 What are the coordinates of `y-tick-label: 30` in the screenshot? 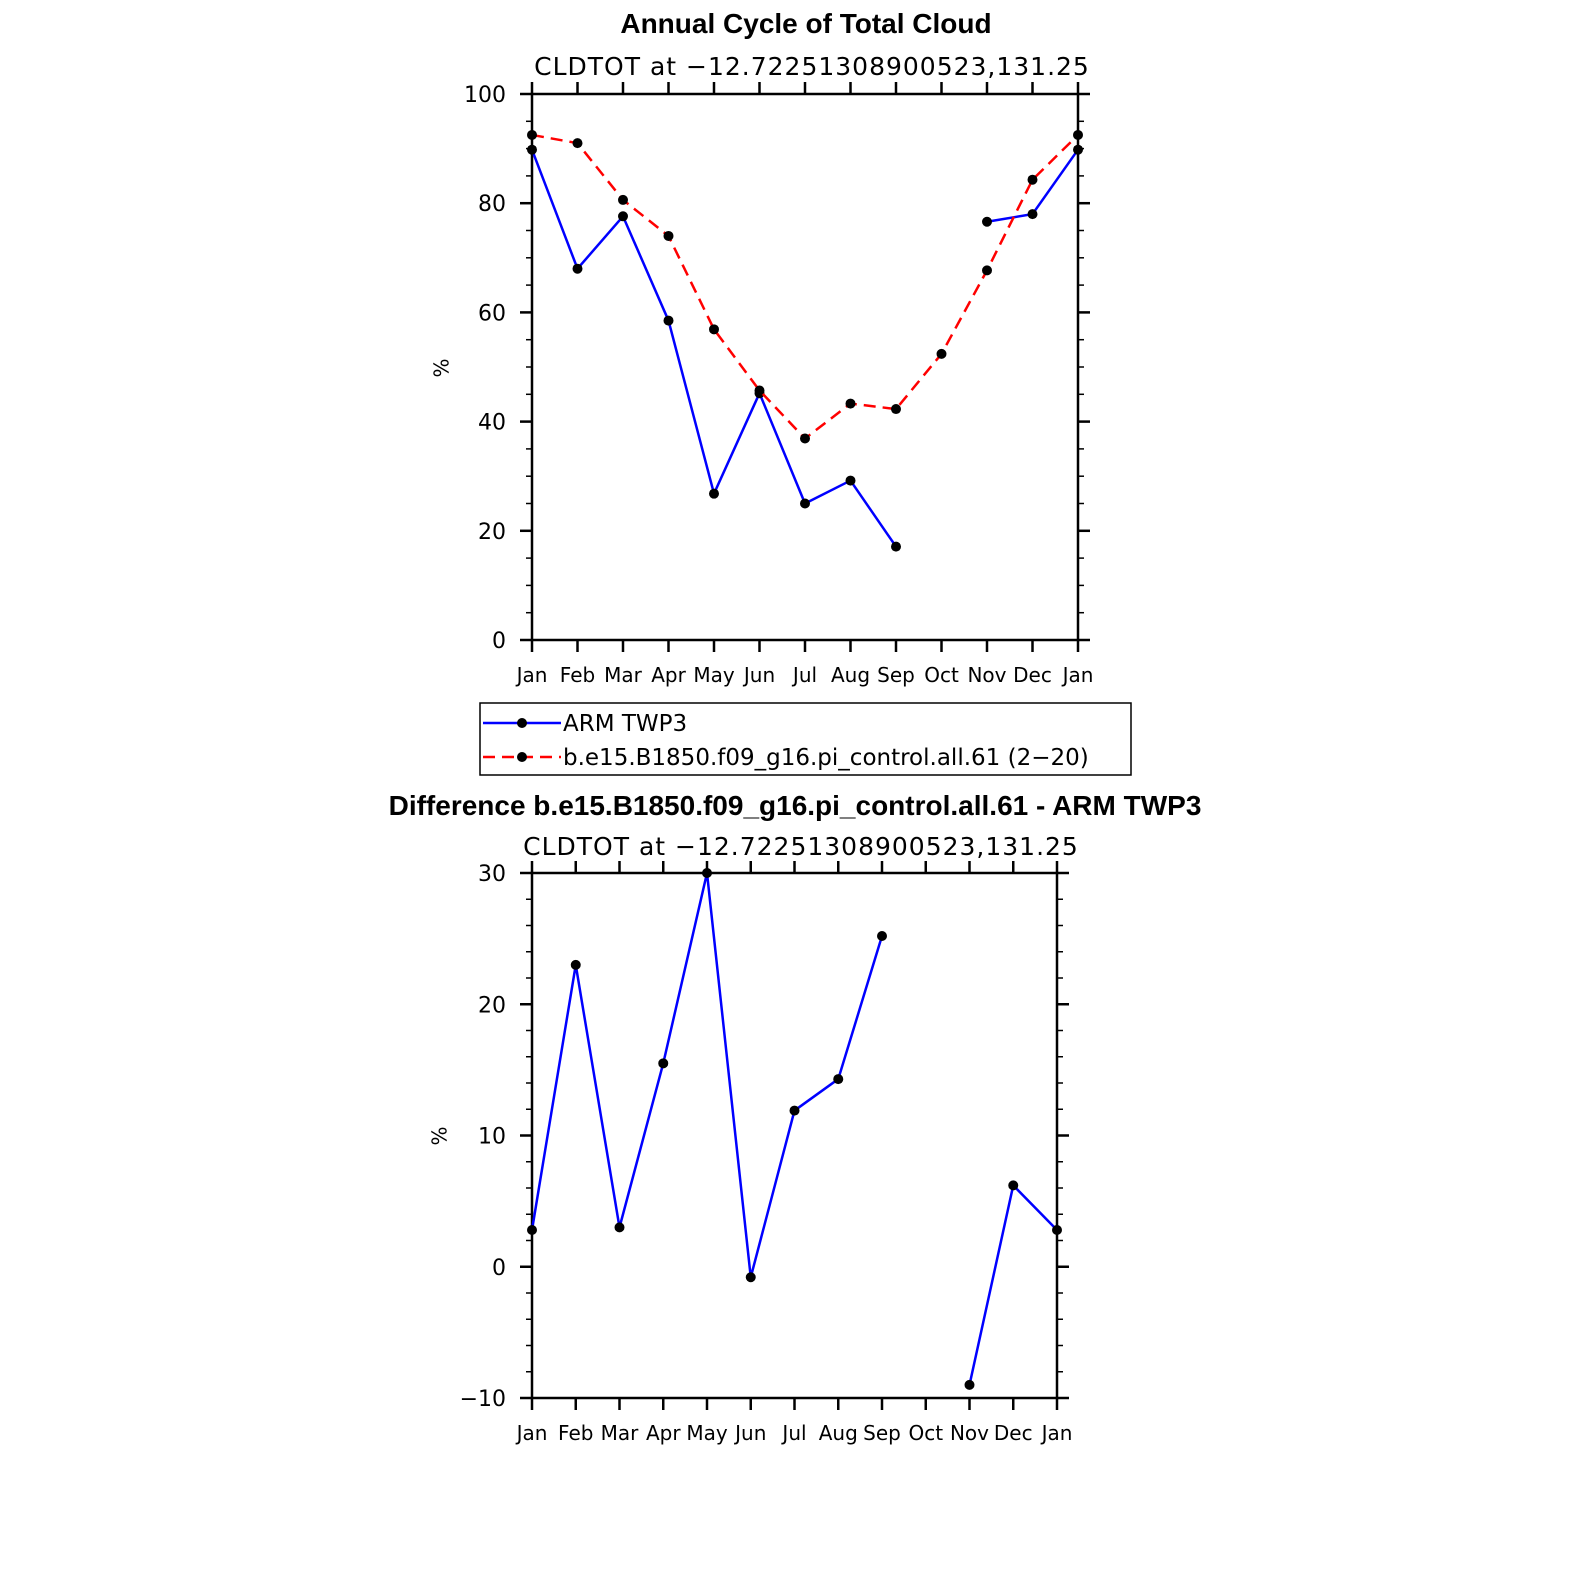 It's located at (492, 874).